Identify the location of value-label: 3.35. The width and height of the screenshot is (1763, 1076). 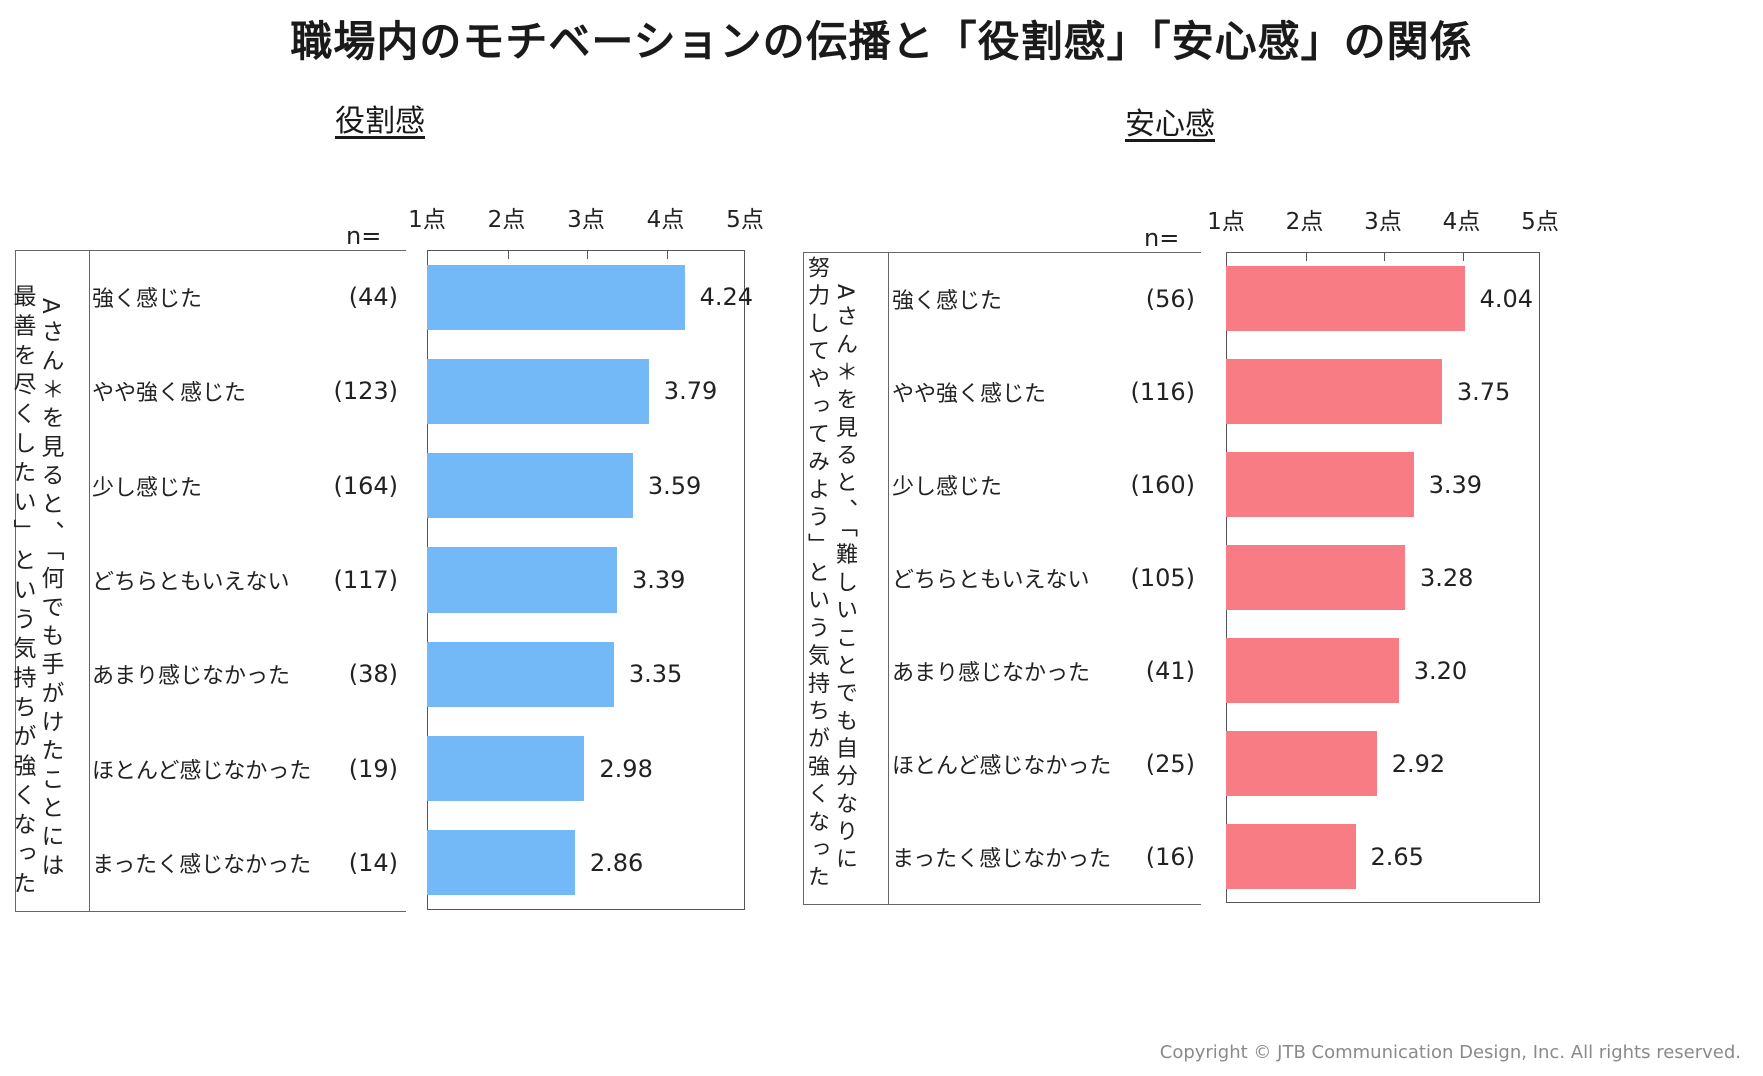
(655, 674).